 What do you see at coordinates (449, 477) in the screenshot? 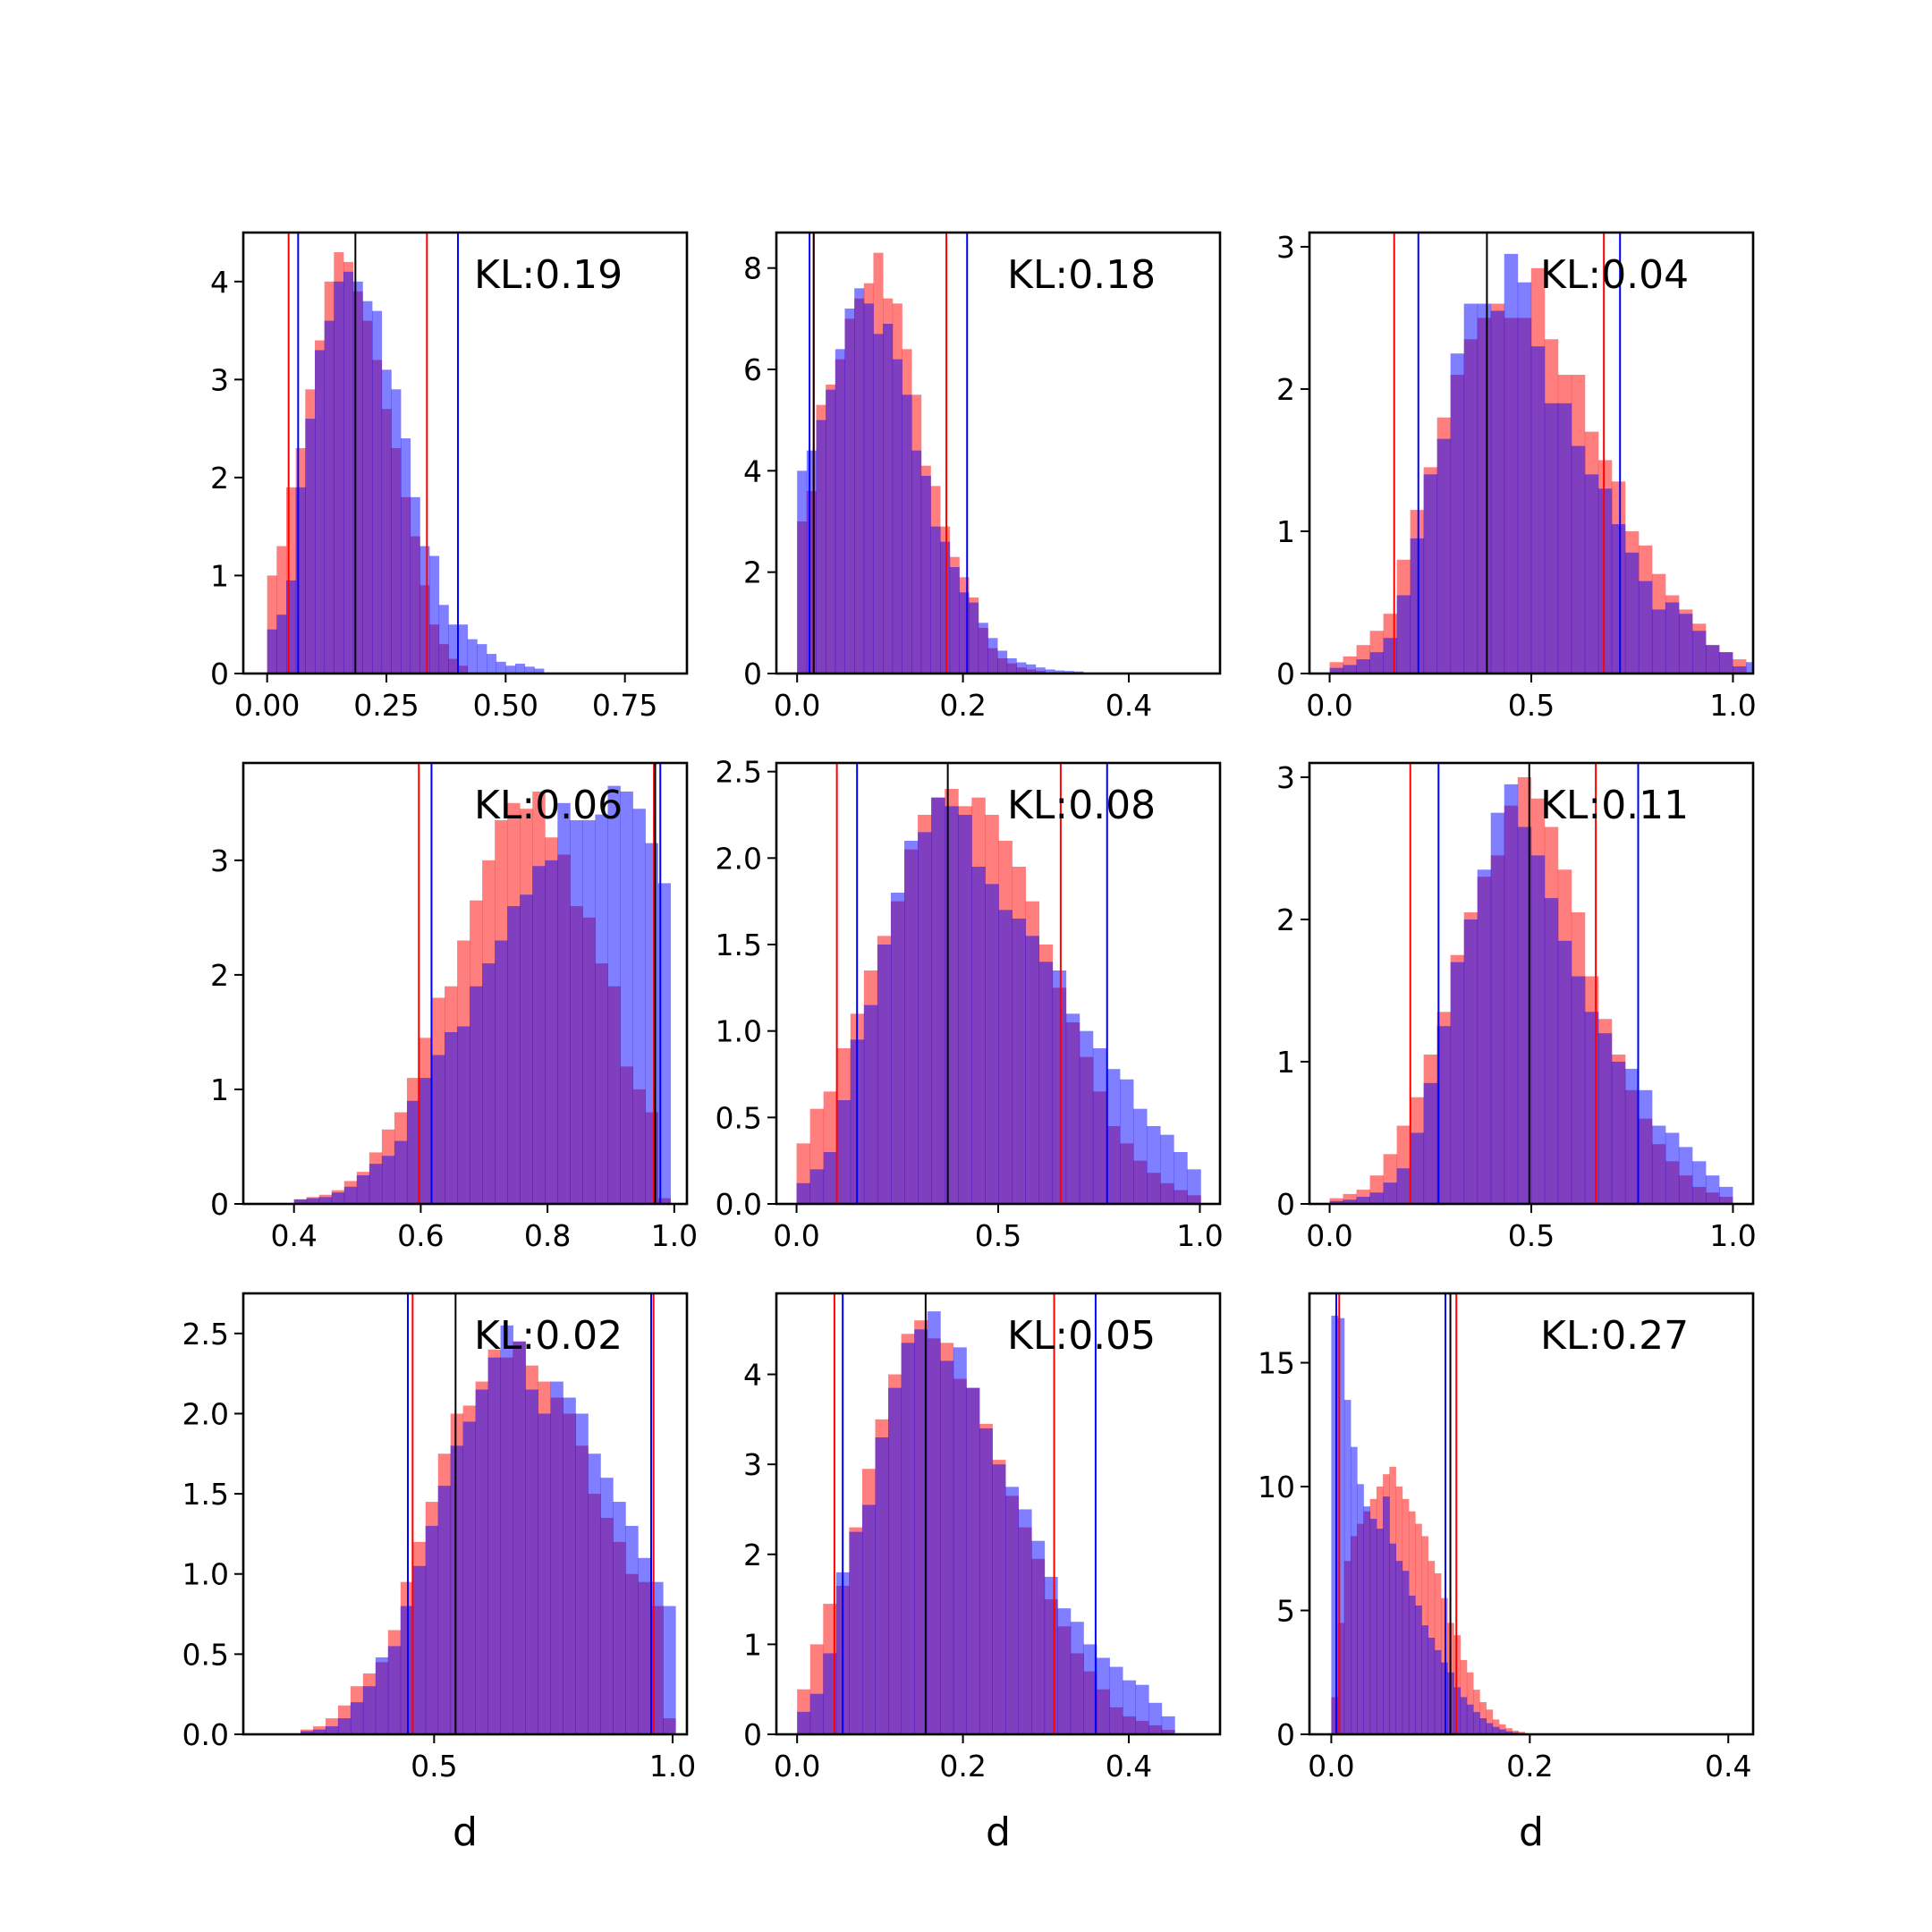
I see `subplot-1: 0.00 0.25 0.50 0.75 0 1 2 3 4 KL:0.19` at bounding box center [449, 477].